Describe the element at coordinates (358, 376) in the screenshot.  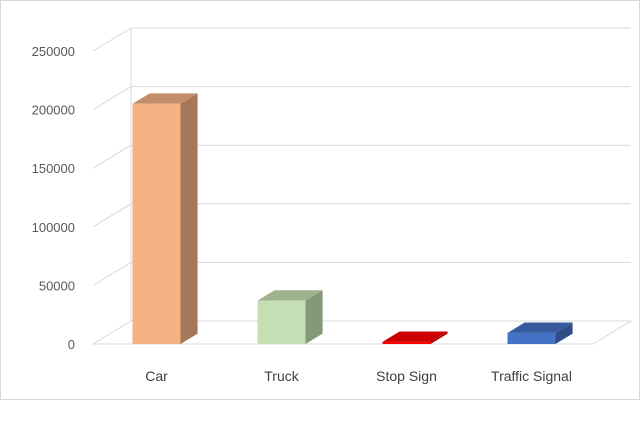
I see `x-axis-categories: Car Truck Stop Sign Traffic Signal` at that location.